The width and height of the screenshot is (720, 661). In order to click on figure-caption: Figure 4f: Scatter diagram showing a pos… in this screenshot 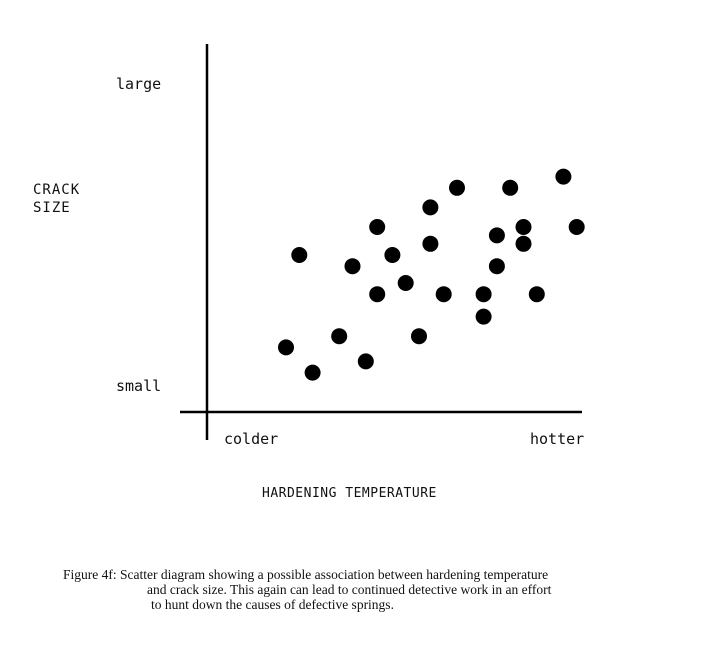, I will do `click(307, 589)`.